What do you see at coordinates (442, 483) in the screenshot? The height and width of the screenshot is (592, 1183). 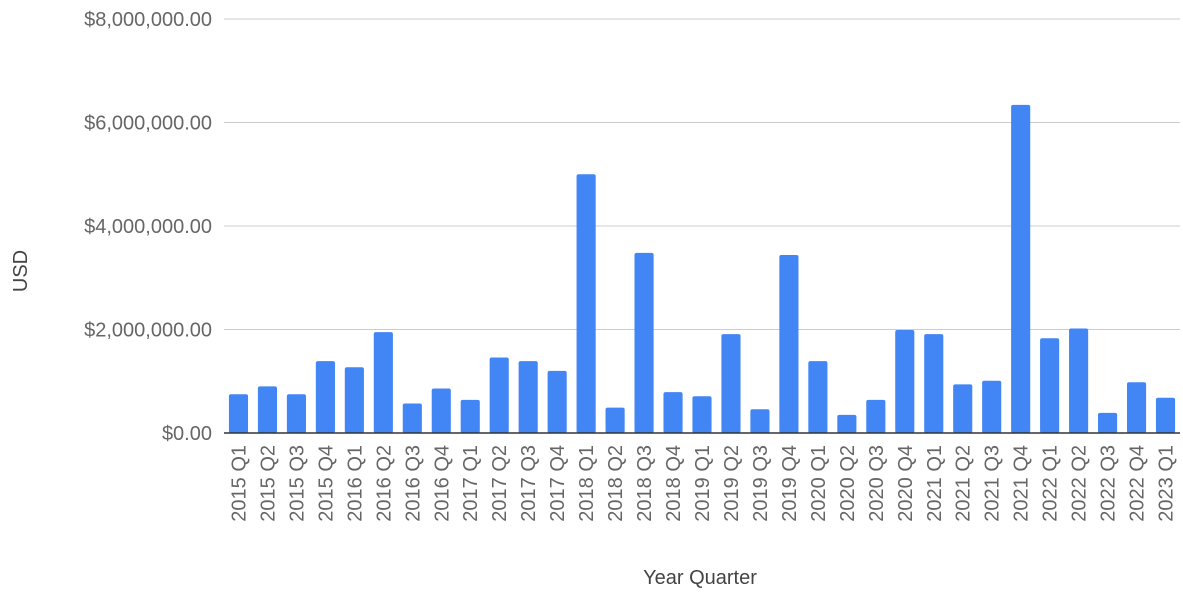 I see `x-tick-label: 2016 Q4` at bounding box center [442, 483].